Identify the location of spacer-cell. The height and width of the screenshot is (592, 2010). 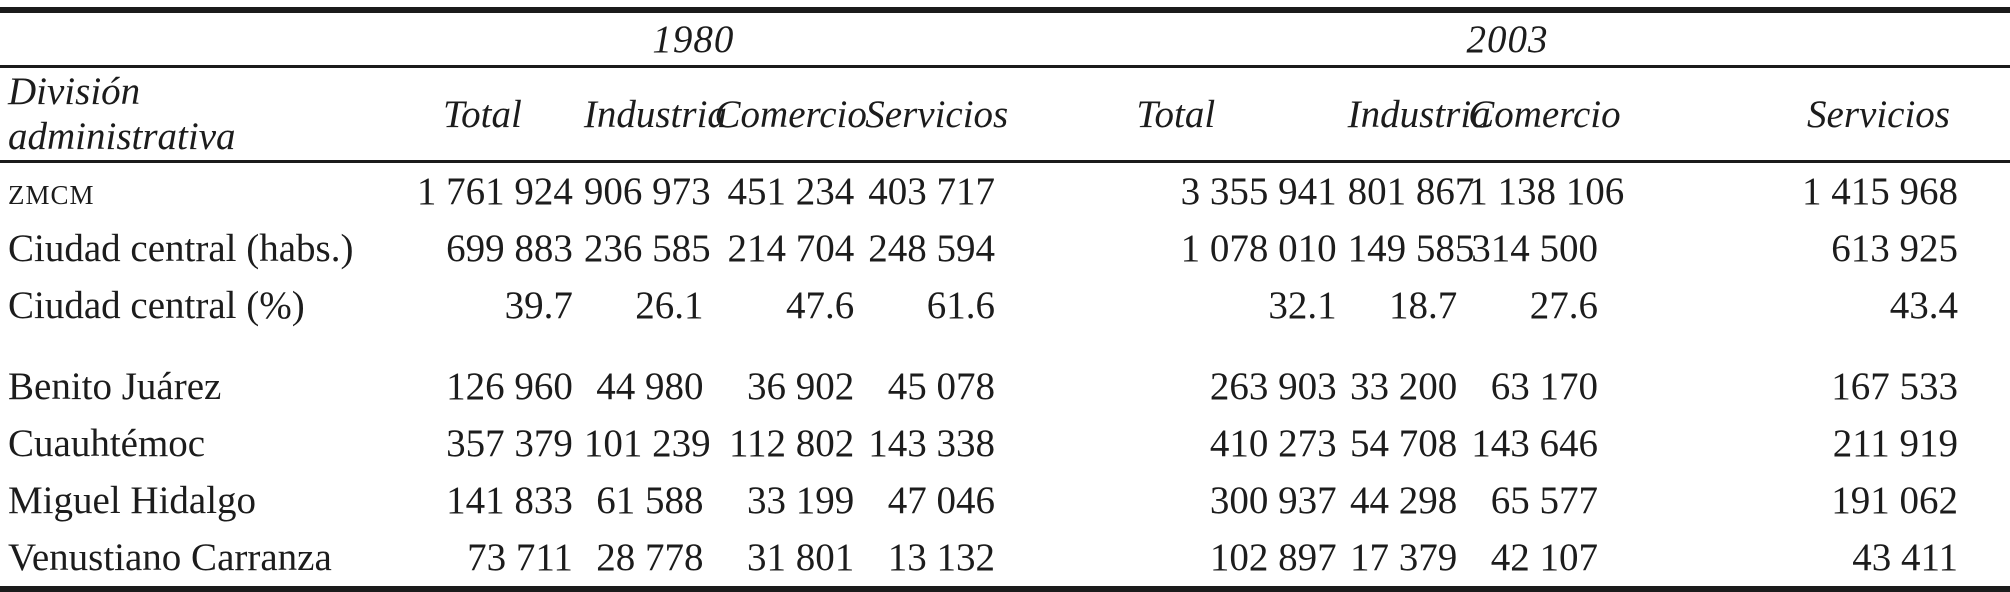
(1005, 346).